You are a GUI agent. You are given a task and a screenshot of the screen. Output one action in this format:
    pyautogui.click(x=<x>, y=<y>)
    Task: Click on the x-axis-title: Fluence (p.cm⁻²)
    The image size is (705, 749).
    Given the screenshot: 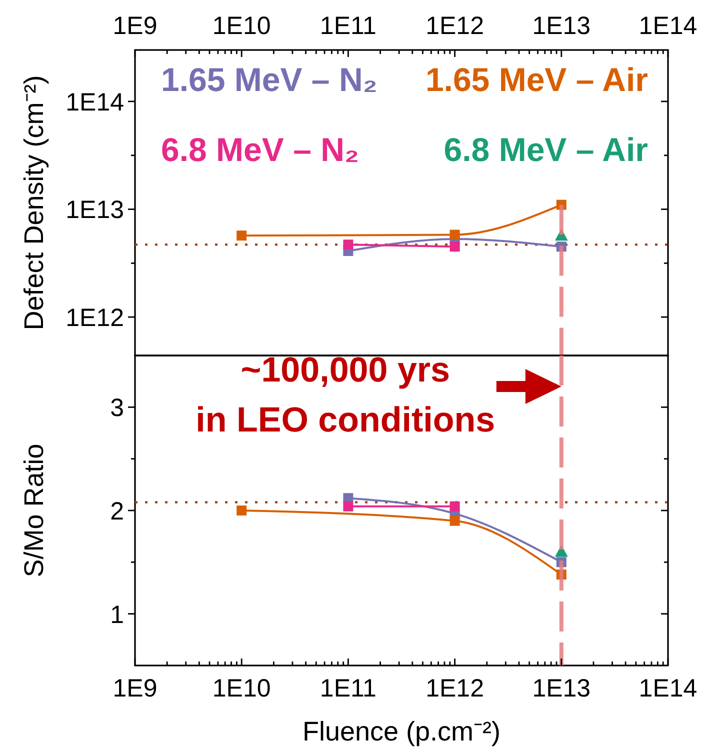 What is the action you would take?
    pyautogui.click(x=401, y=731)
    